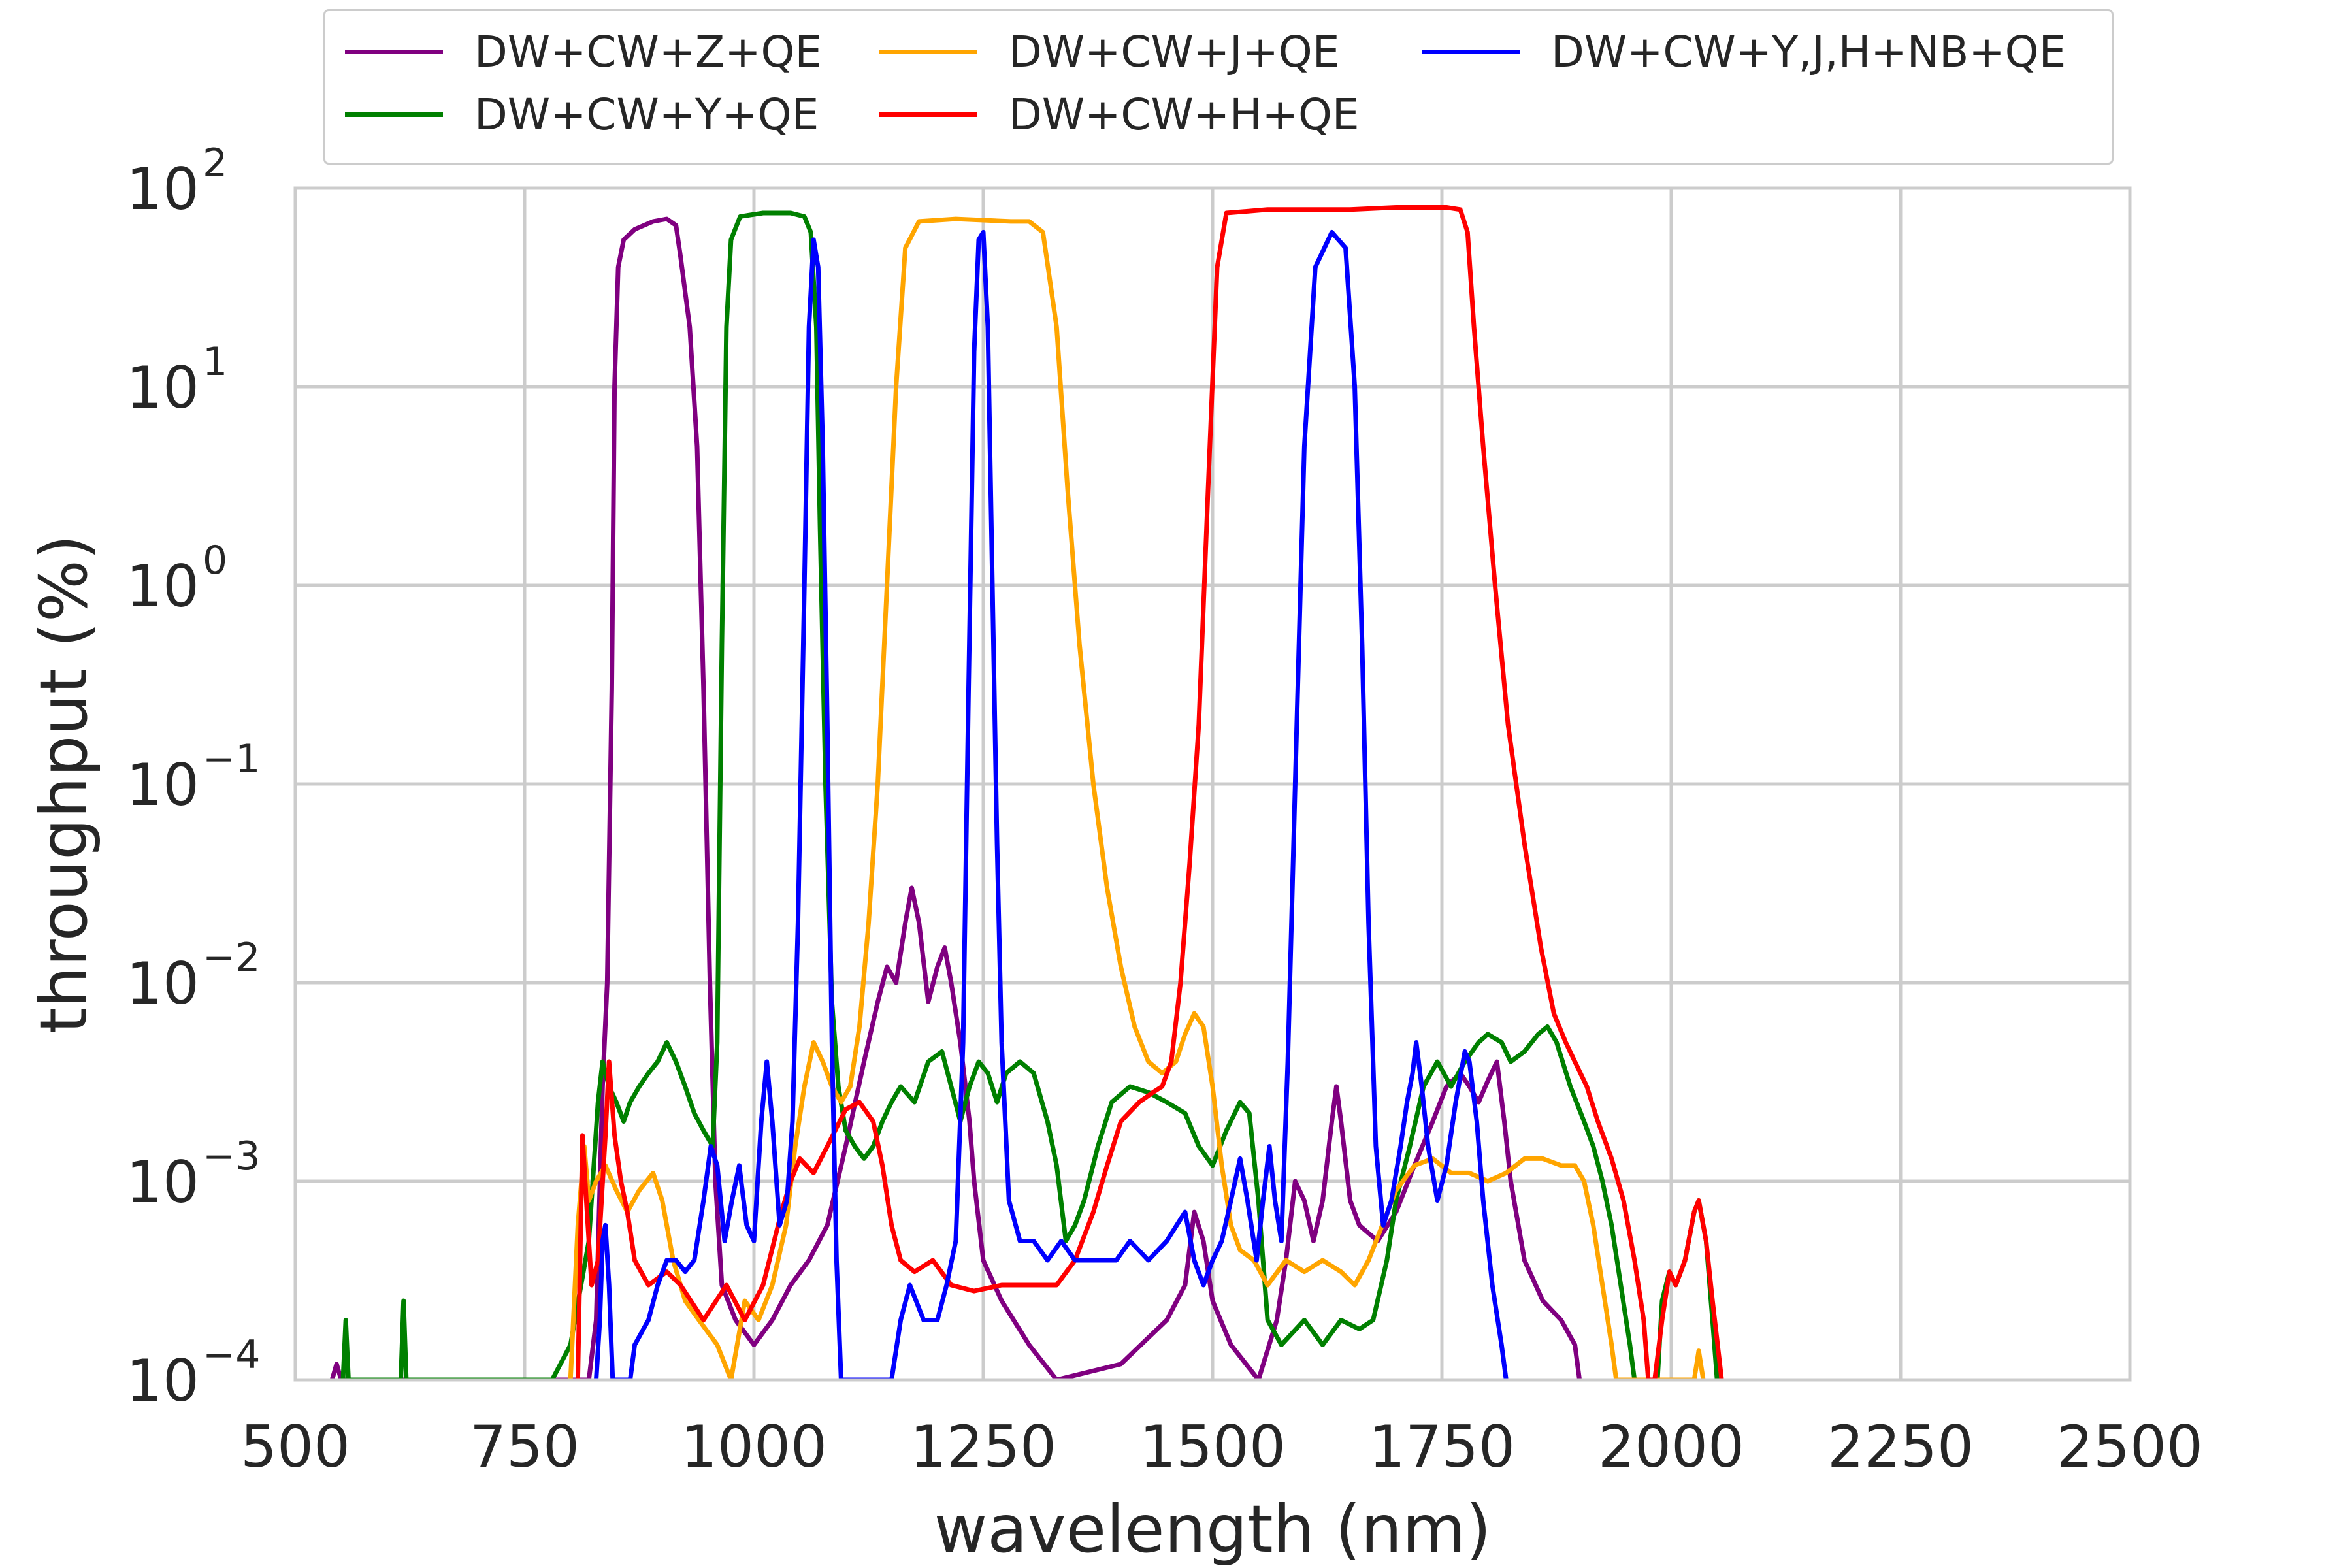 This screenshot has width=2352, height=1568. Describe the element at coordinates (215, 560) in the screenshot. I see `y-tick-exponent: 0` at that location.